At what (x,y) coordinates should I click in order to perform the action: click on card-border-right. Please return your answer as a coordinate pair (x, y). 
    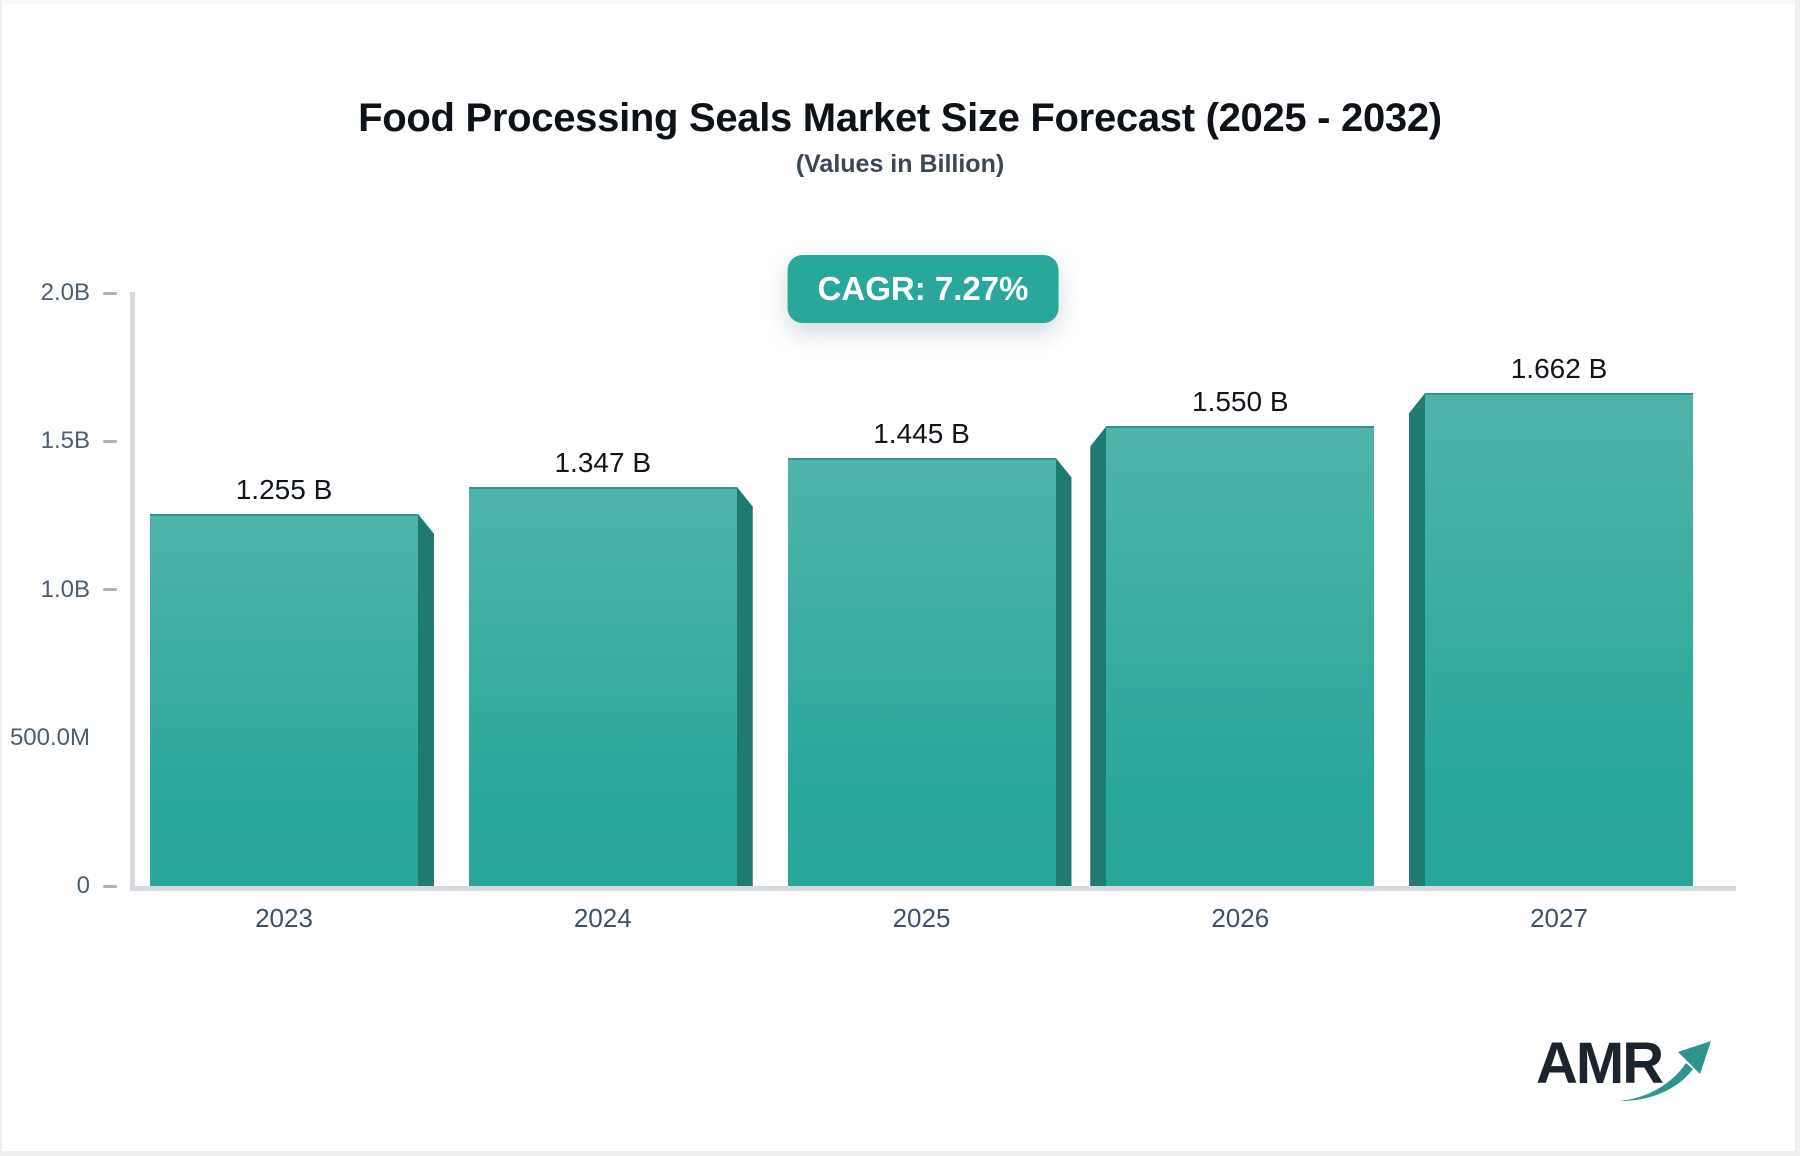
    Looking at the image, I should click on (1797, 578).